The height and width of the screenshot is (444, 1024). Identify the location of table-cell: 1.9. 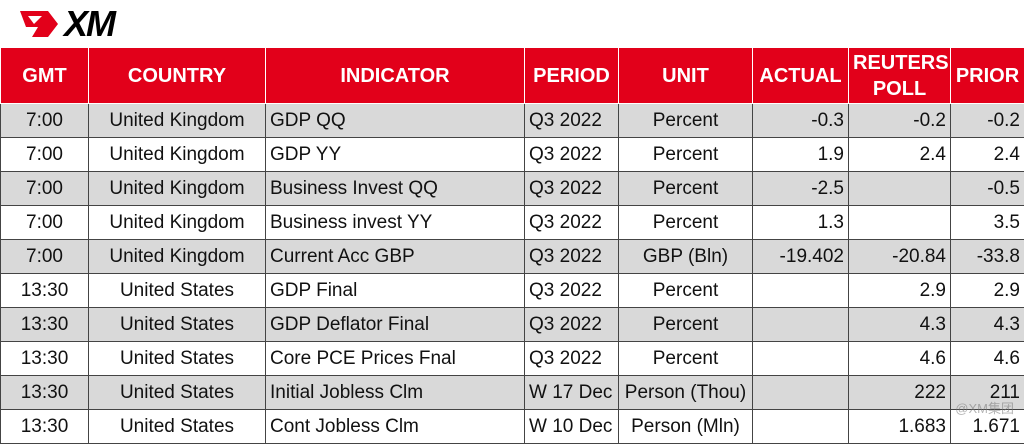
(800, 154).